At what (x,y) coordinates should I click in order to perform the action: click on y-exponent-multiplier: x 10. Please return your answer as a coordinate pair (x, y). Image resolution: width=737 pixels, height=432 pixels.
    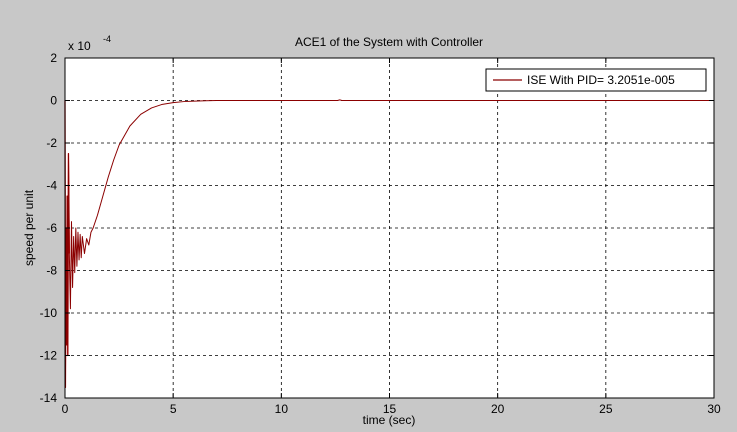
    Looking at the image, I should click on (79, 46).